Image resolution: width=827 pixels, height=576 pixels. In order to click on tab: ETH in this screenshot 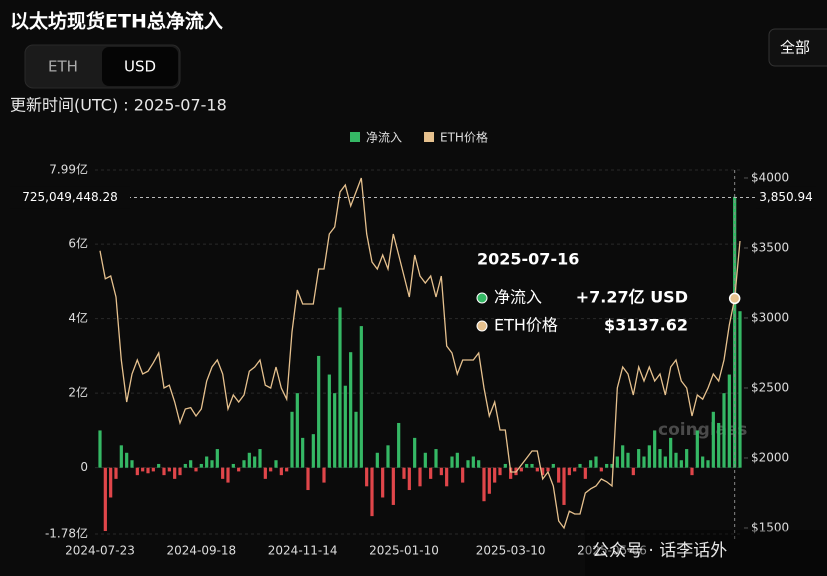, I will do `click(63, 67)`.